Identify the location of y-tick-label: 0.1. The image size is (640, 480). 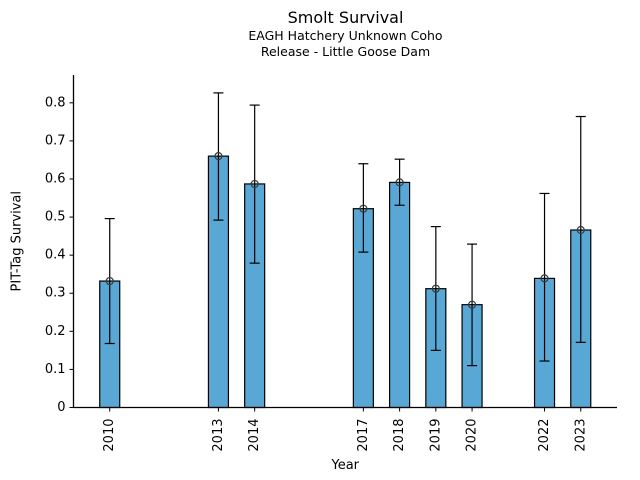
(55, 369).